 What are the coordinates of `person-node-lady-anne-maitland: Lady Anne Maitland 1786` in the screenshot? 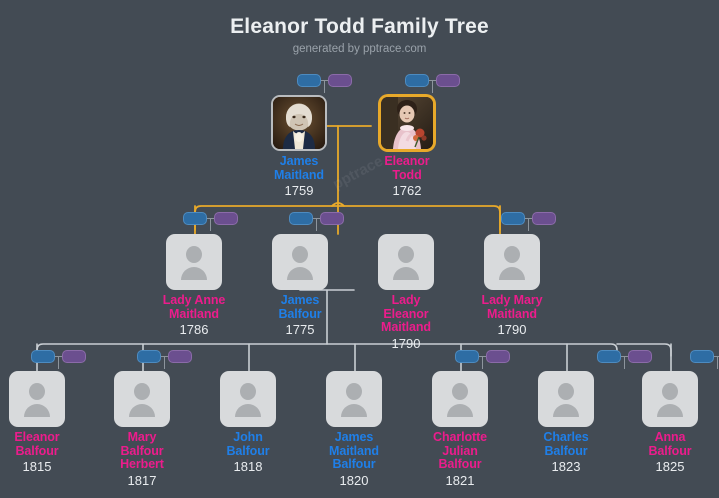 It's located at (194, 285).